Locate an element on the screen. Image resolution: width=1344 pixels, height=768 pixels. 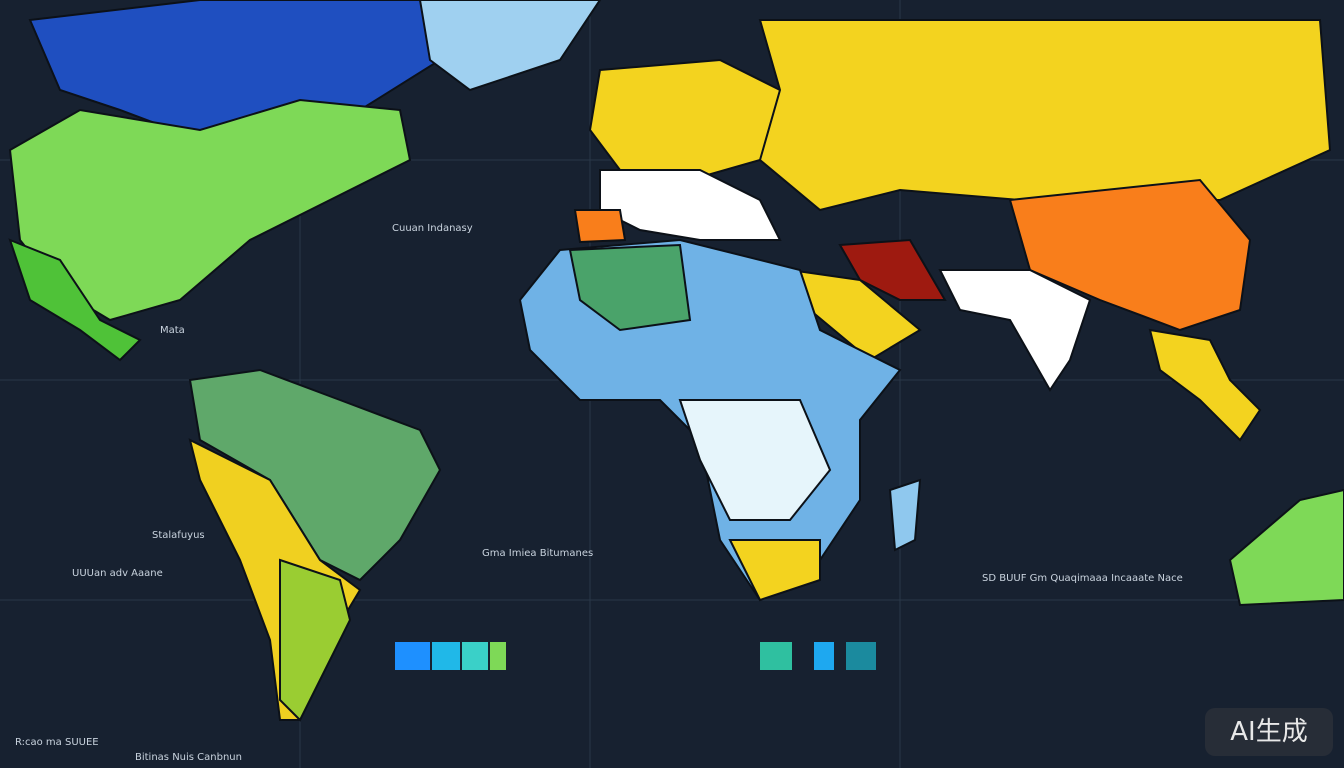
map-label: R:cao ma SUUEE is located at coordinates (57, 742).